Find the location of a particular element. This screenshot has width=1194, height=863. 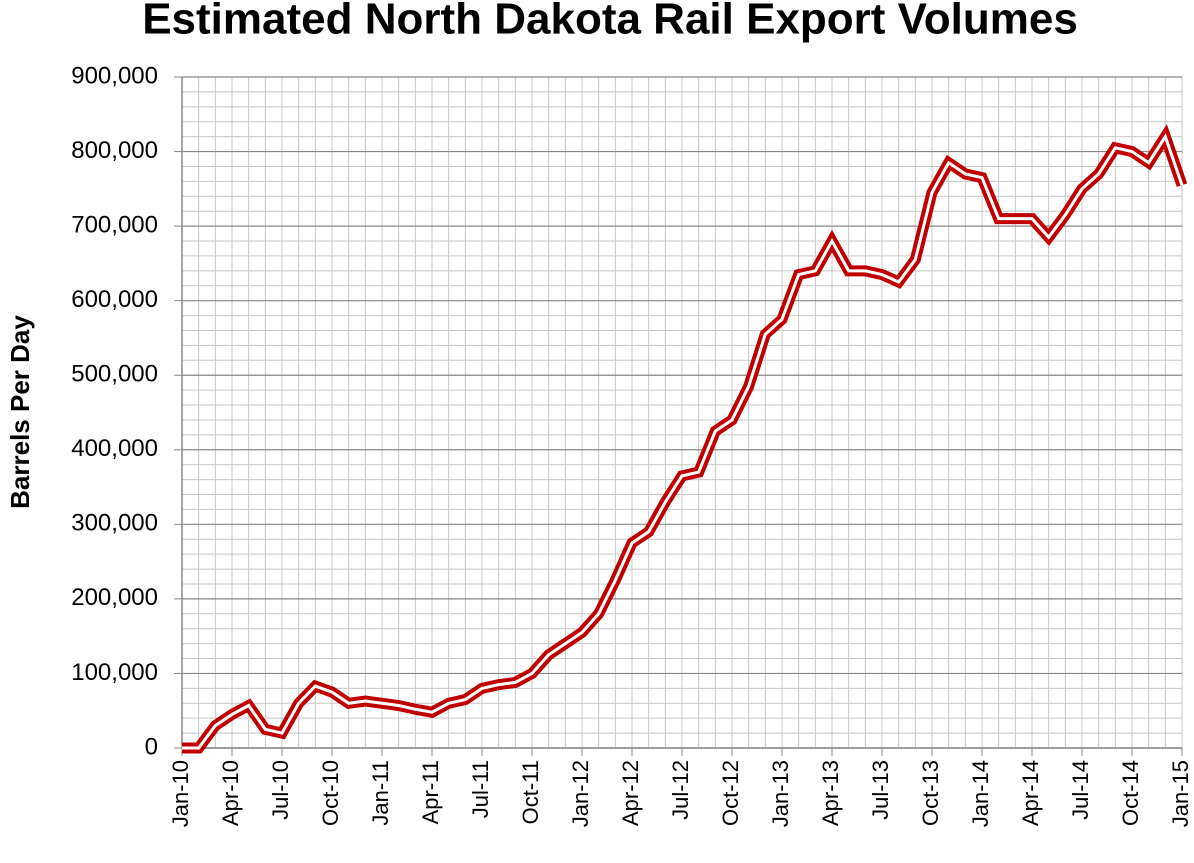

x-tick-label: Oct-11 is located at coordinates (530, 792).